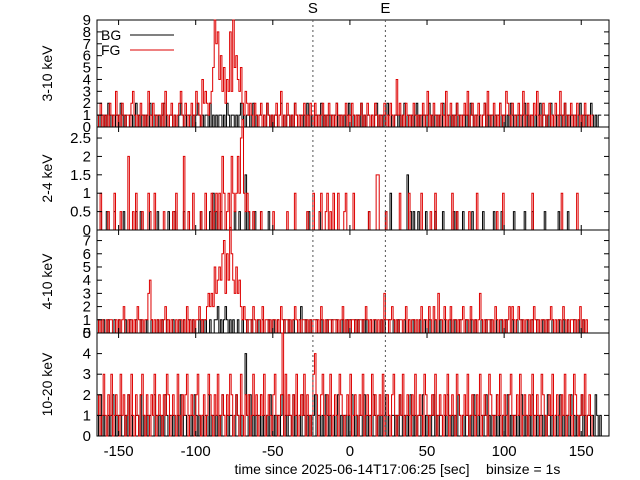 The image size is (640, 480). What do you see at coordinates (351, 469) in the screenshot?
I see `x-axis-label: time since 2025-06-14T17:06:25 [sec]` at bounding box center [351, 469].